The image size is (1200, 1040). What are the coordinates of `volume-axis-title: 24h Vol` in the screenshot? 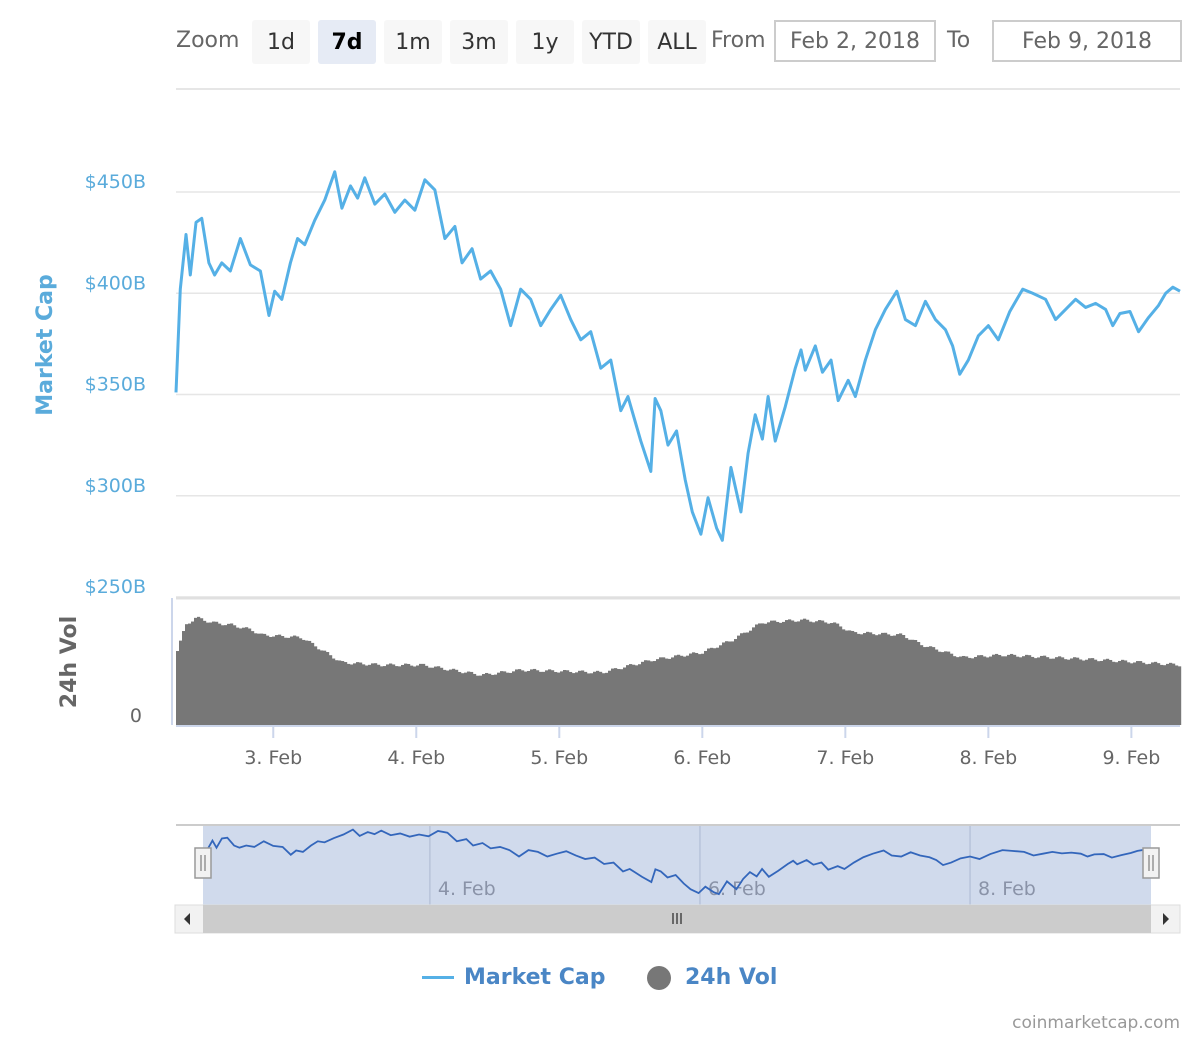 It's located at (69, 662).